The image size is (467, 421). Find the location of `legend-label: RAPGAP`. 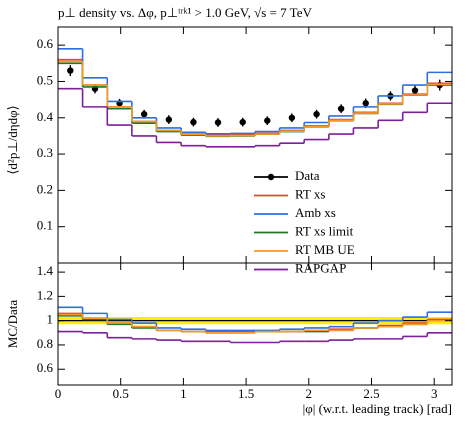

legend-label: RAPGAP is located at coordinates (320, 267).